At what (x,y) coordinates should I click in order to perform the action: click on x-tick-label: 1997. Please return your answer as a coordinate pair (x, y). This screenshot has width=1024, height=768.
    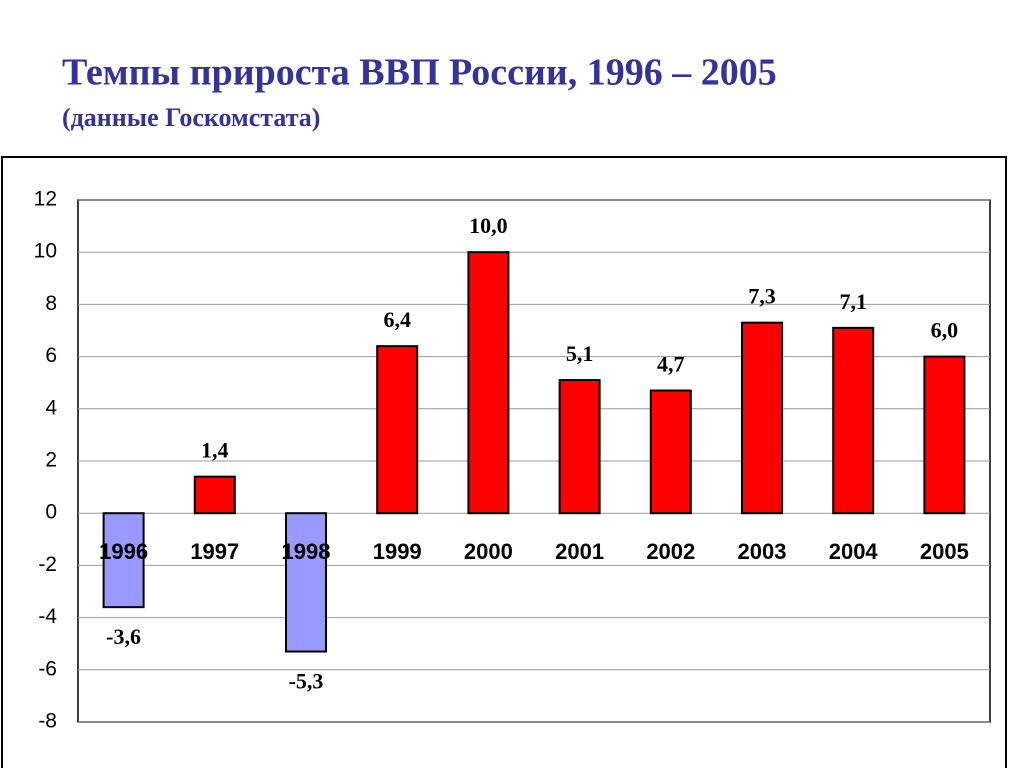
    Looking at the image, I should click on (214, 551).